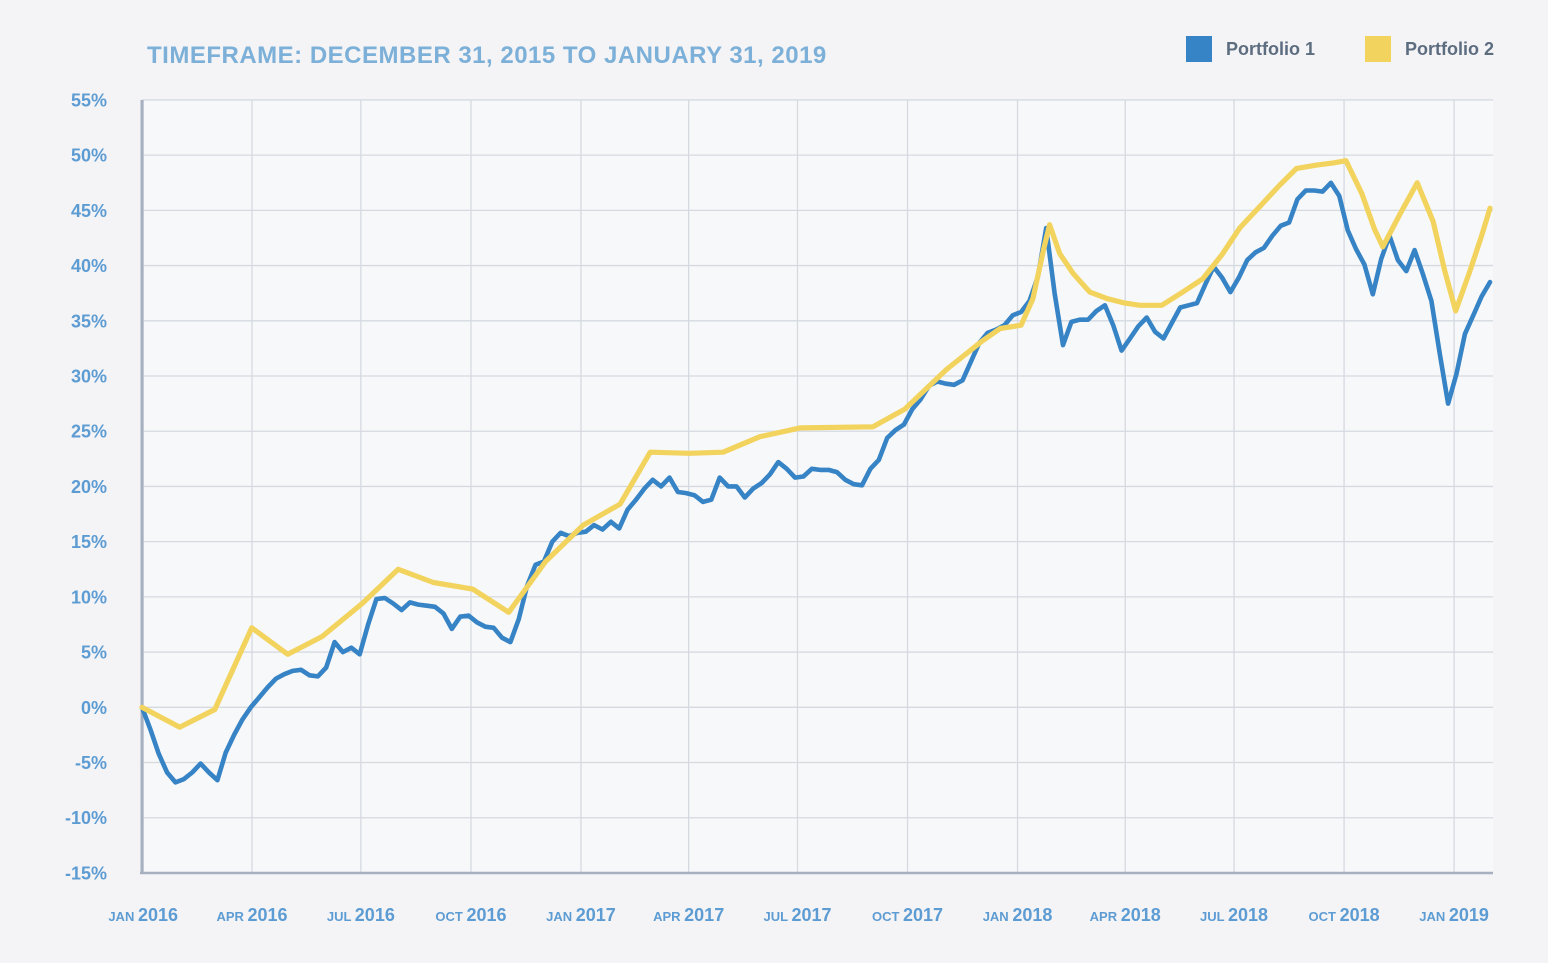 Image resolution: width=1548 pixels, height=963 pixels. What do you see at coordinates (89, 542) in the screenshot?
I see `y-tick-label: 15%` at bounding box center [89, 542].